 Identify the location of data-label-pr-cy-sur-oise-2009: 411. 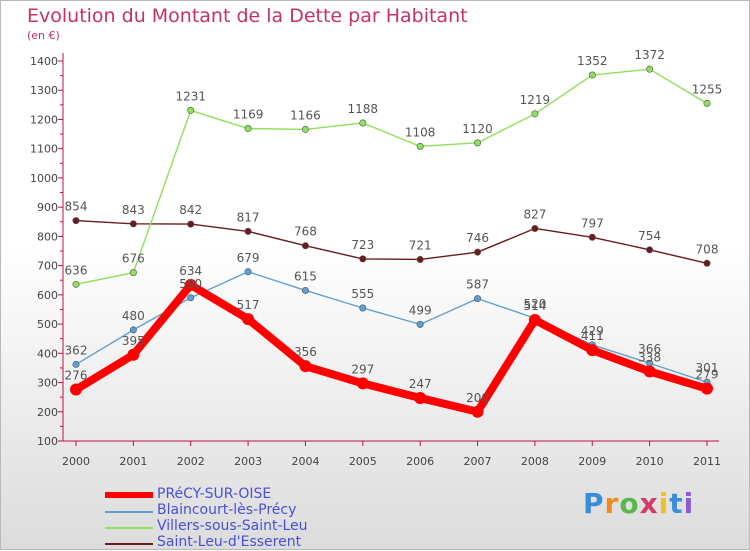
(592, 336).